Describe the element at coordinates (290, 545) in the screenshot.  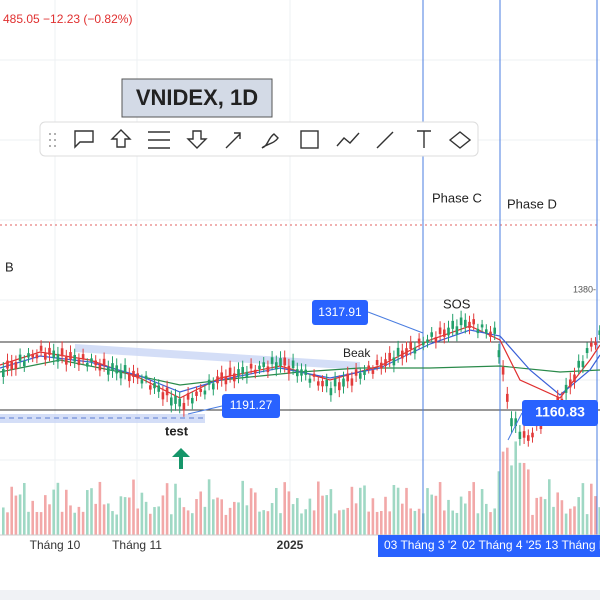
I see `year-label: 2025` at that location.